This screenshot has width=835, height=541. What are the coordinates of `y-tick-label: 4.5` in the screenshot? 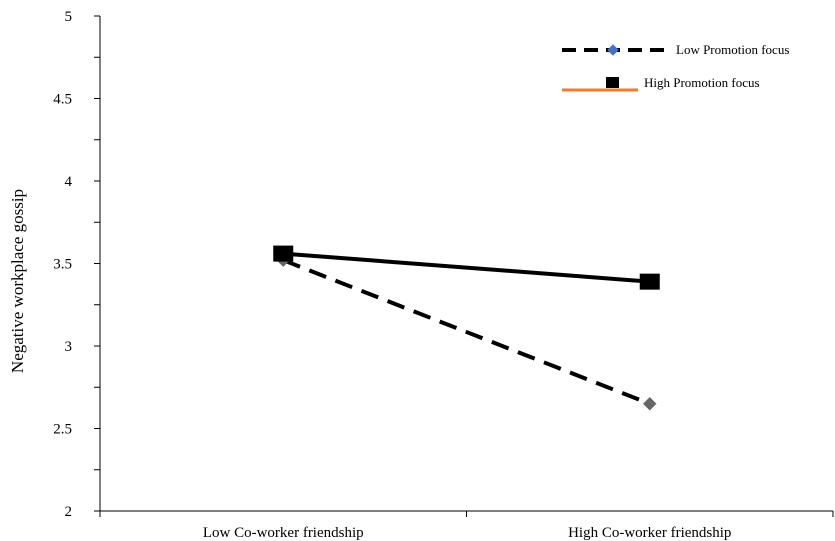 It's located at (62, 100).